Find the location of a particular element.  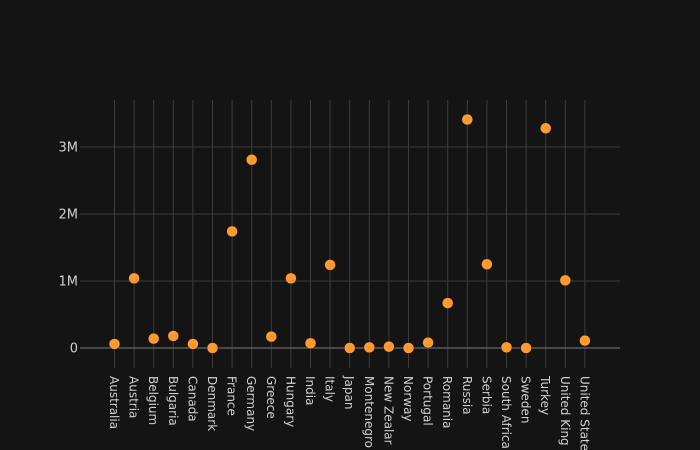

data-point-germany is located at coordinates (251, 159).